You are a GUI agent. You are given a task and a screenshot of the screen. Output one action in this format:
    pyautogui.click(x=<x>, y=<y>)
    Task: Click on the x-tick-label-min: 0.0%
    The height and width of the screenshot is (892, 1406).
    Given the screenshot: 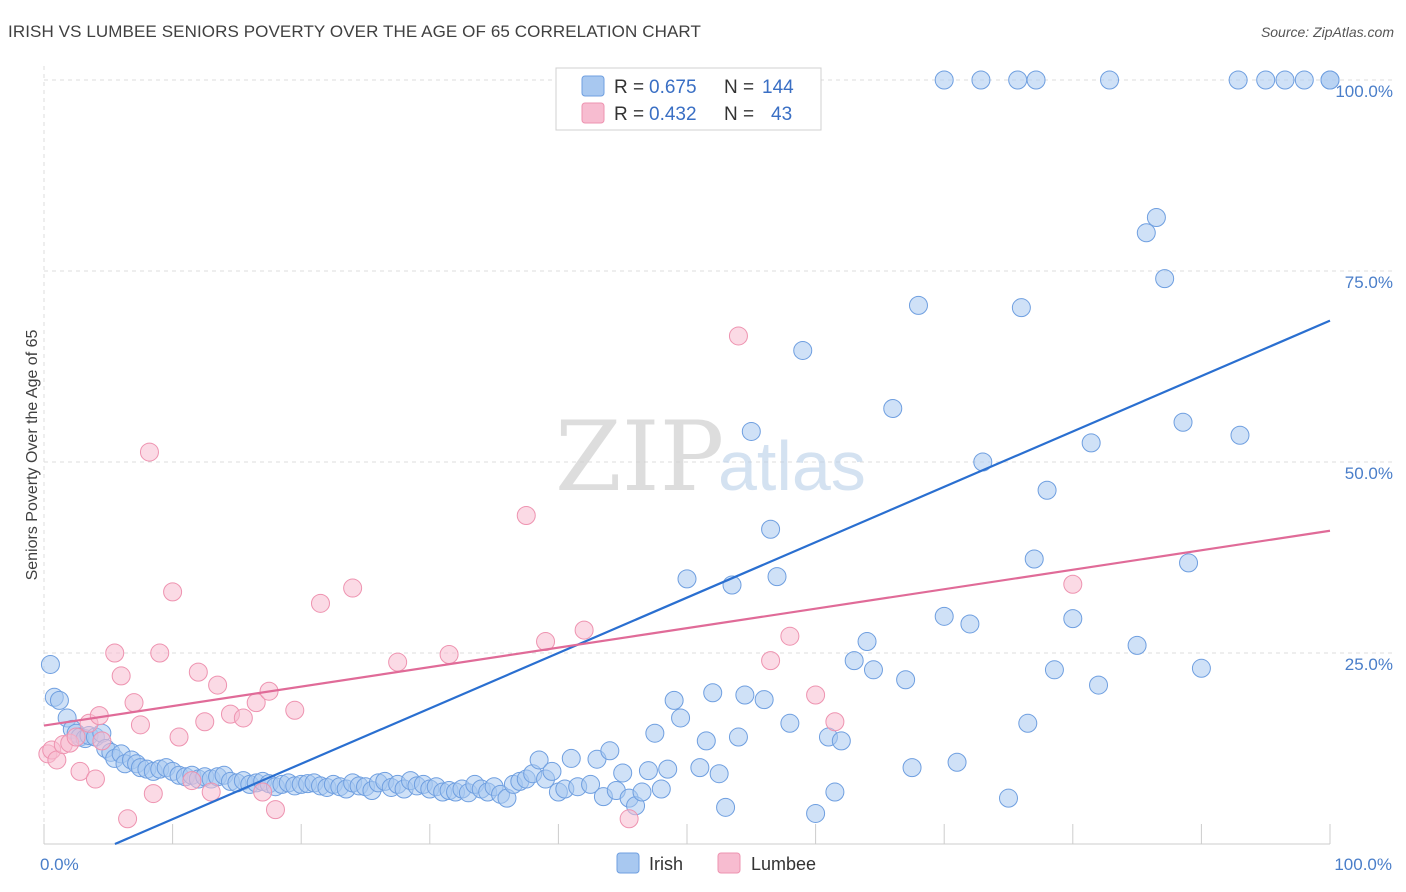 What is the action you would take?
    pyautogui.click(x=59, y=864)
    